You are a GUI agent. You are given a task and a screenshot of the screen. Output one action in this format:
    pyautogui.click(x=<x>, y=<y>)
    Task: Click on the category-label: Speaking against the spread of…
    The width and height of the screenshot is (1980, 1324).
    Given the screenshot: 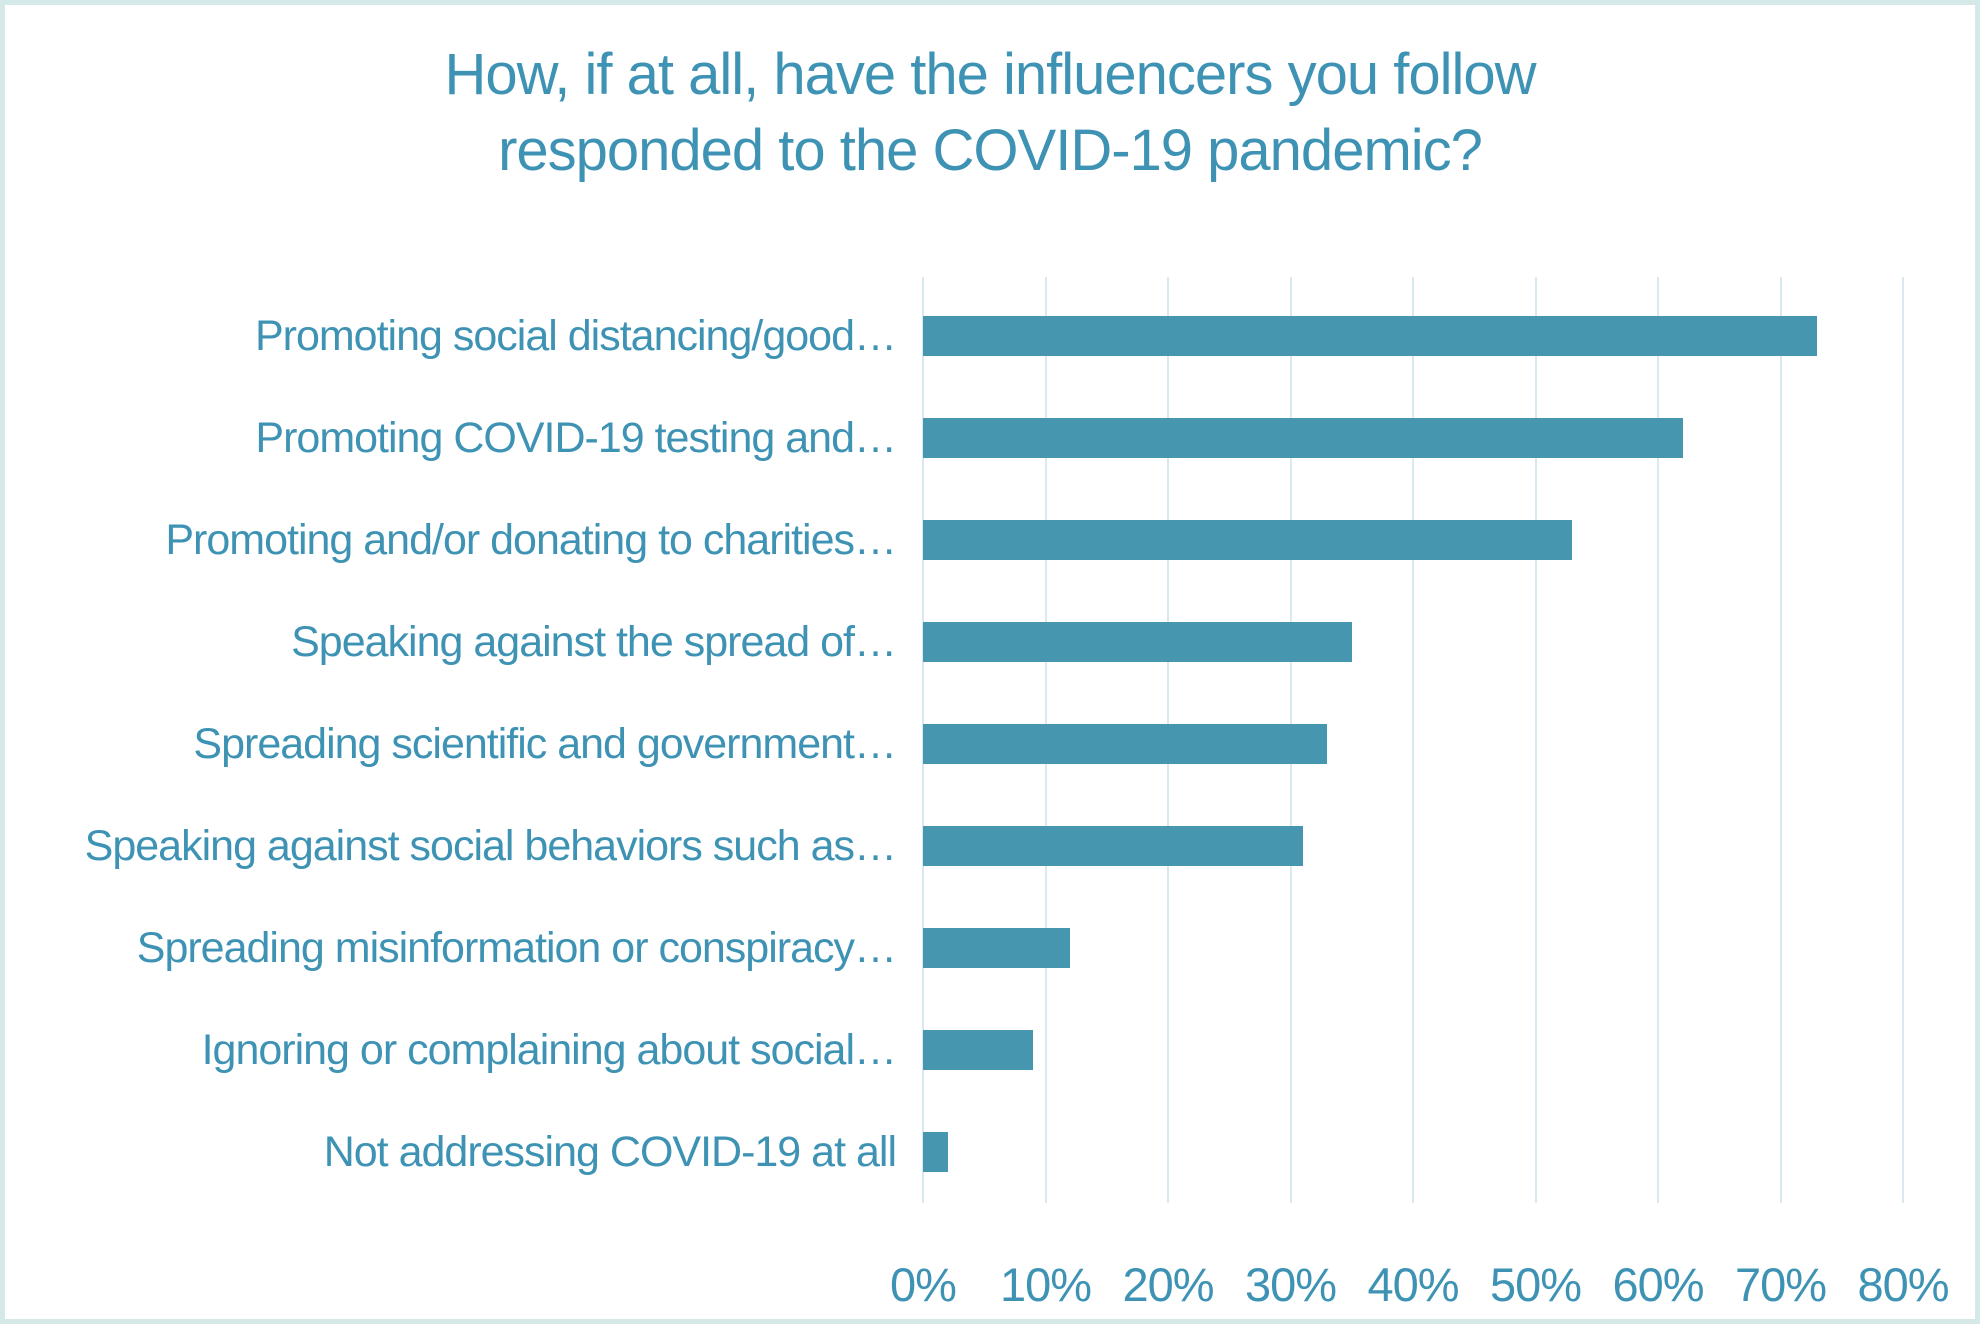 What is the action you would take?
    pyautogui.click(x=594, y=641)
    